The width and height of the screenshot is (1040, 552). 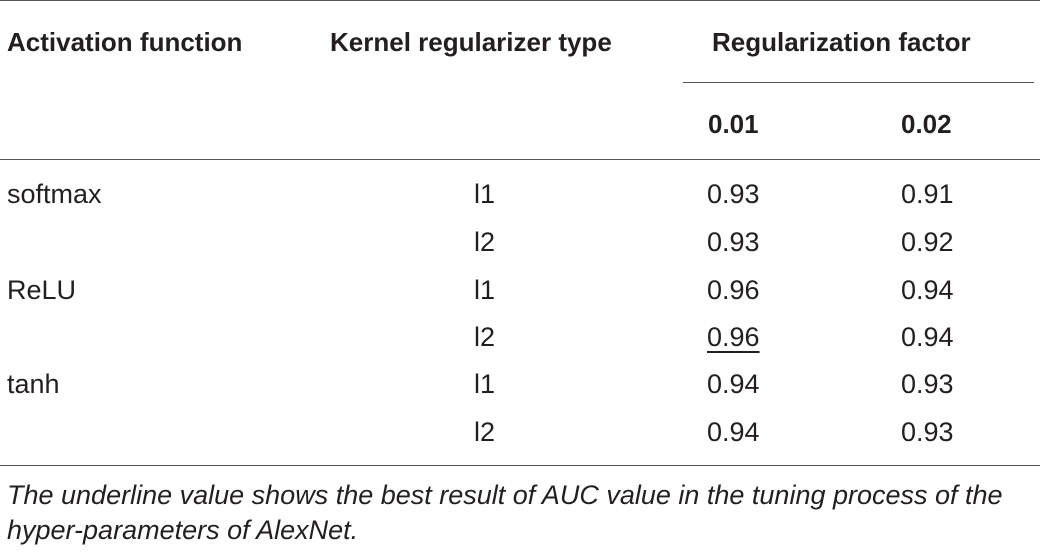 I want to click on activation-cell: ReLU, so click(x=42, y=290).